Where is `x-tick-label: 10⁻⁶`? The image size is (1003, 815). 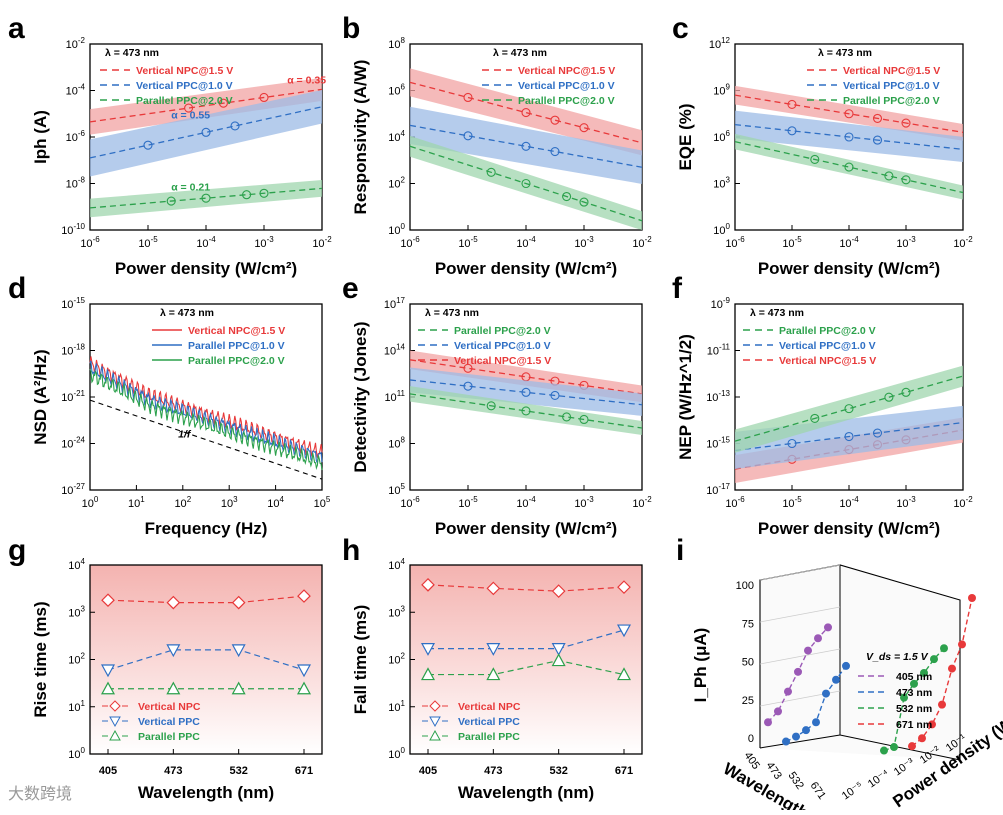 x-tick-label: 10⁻⁶ is located at coordinates (90, 242).